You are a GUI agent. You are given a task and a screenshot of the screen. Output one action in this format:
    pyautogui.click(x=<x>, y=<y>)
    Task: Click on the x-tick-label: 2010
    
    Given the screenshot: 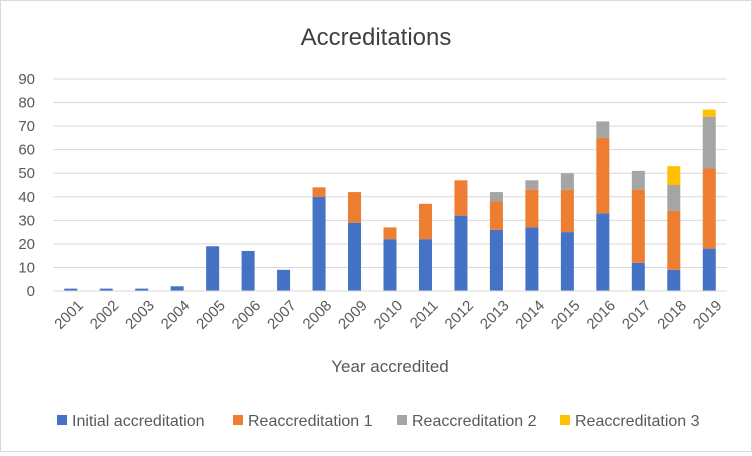 What is the action you would take?
    pyautogui.click(x=389, y=315)
    